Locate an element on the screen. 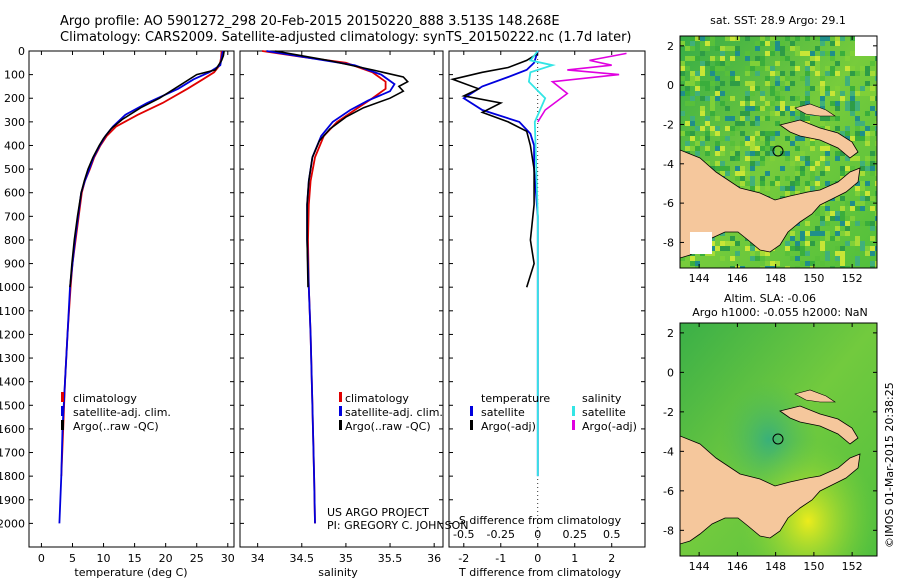 This screenshot has height=580, width=900. x-tick-label: 25 is located at coordinates (197, 558).